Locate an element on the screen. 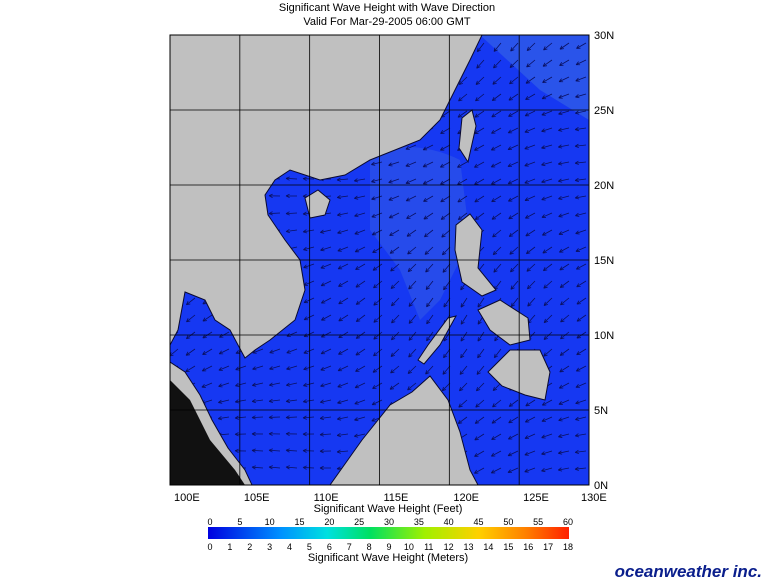  palawan is located at coordinates (437, 340).